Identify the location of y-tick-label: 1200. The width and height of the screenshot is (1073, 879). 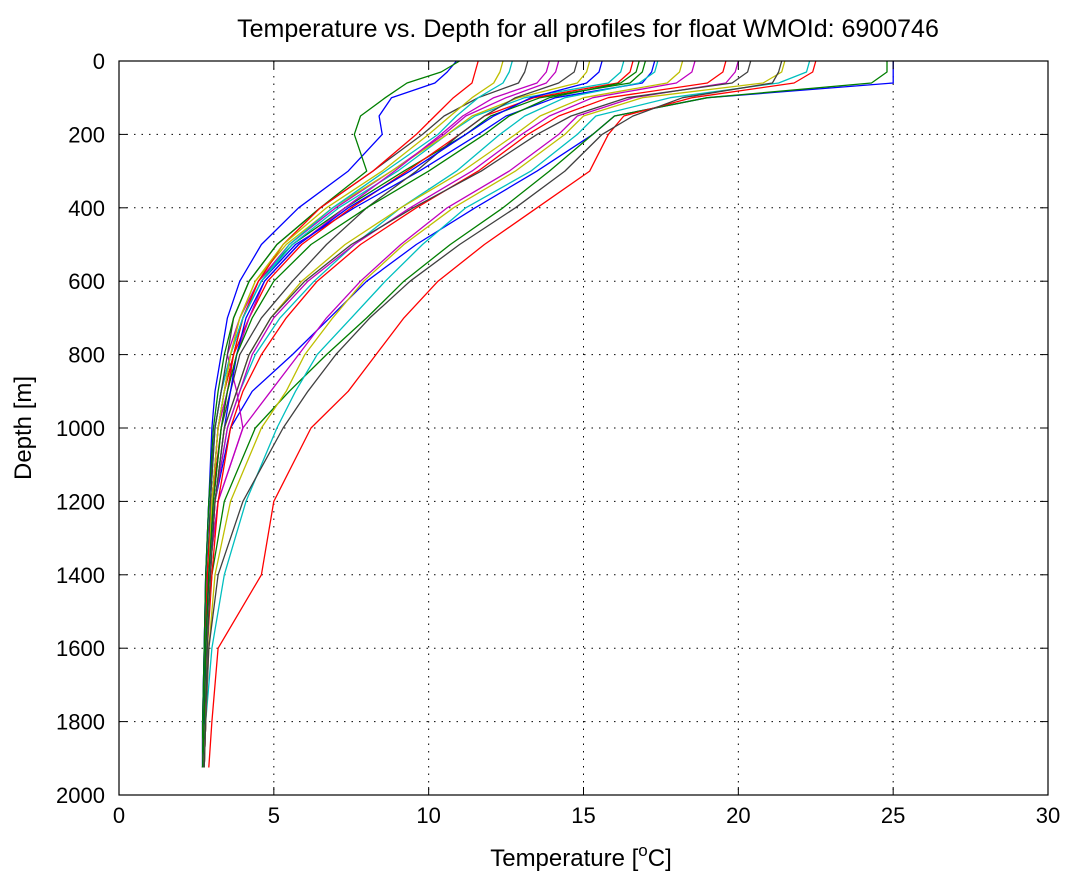
(80, 501).